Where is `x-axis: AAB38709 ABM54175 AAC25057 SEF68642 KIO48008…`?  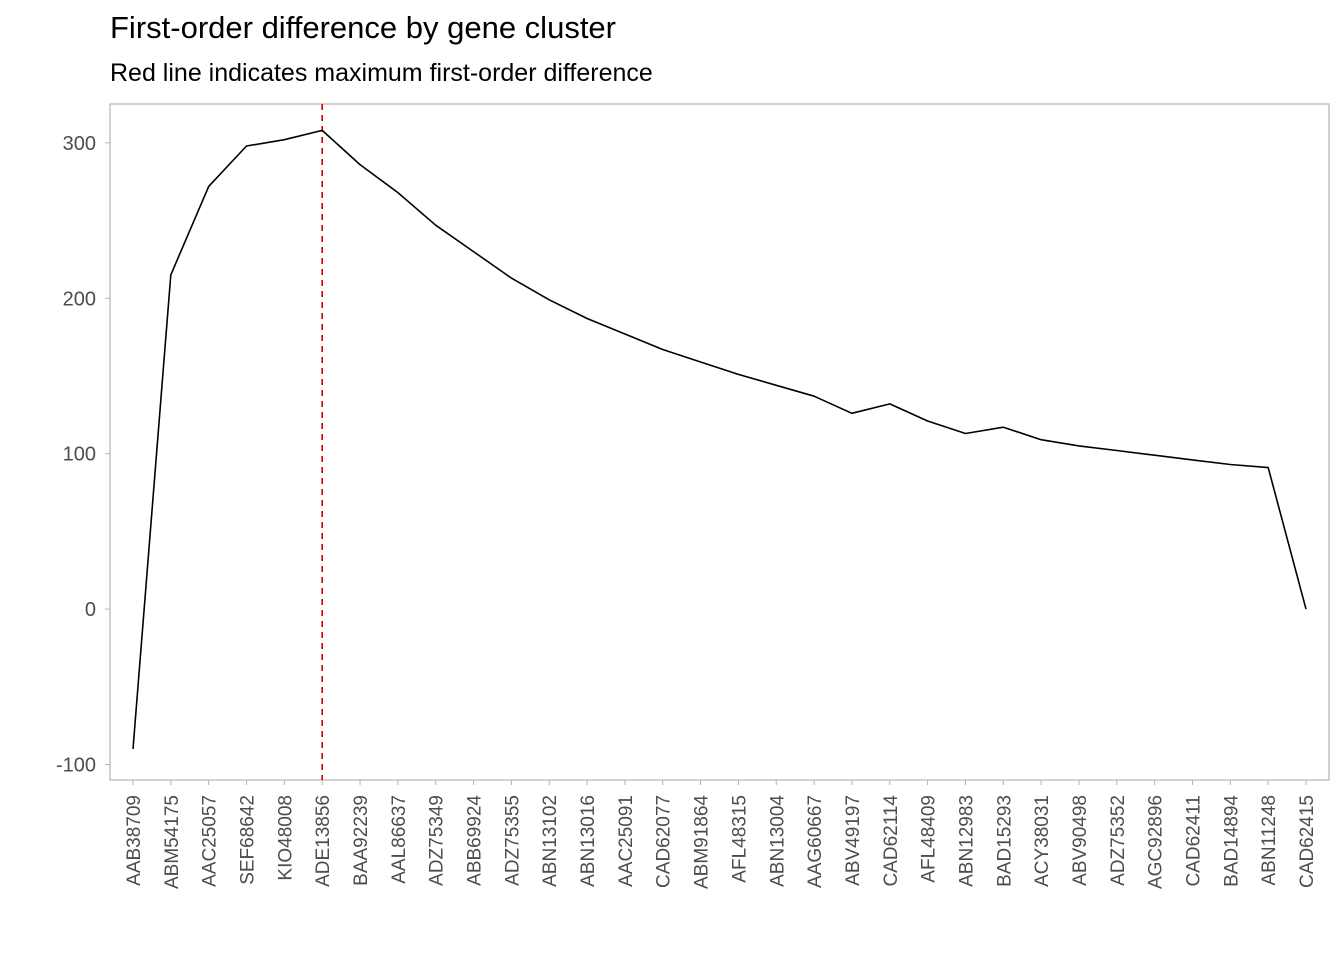
x-axis: AAB38709 ABM54175 AAC25057 SEF68642 KIO48008… is located at coordinates (721, 834).